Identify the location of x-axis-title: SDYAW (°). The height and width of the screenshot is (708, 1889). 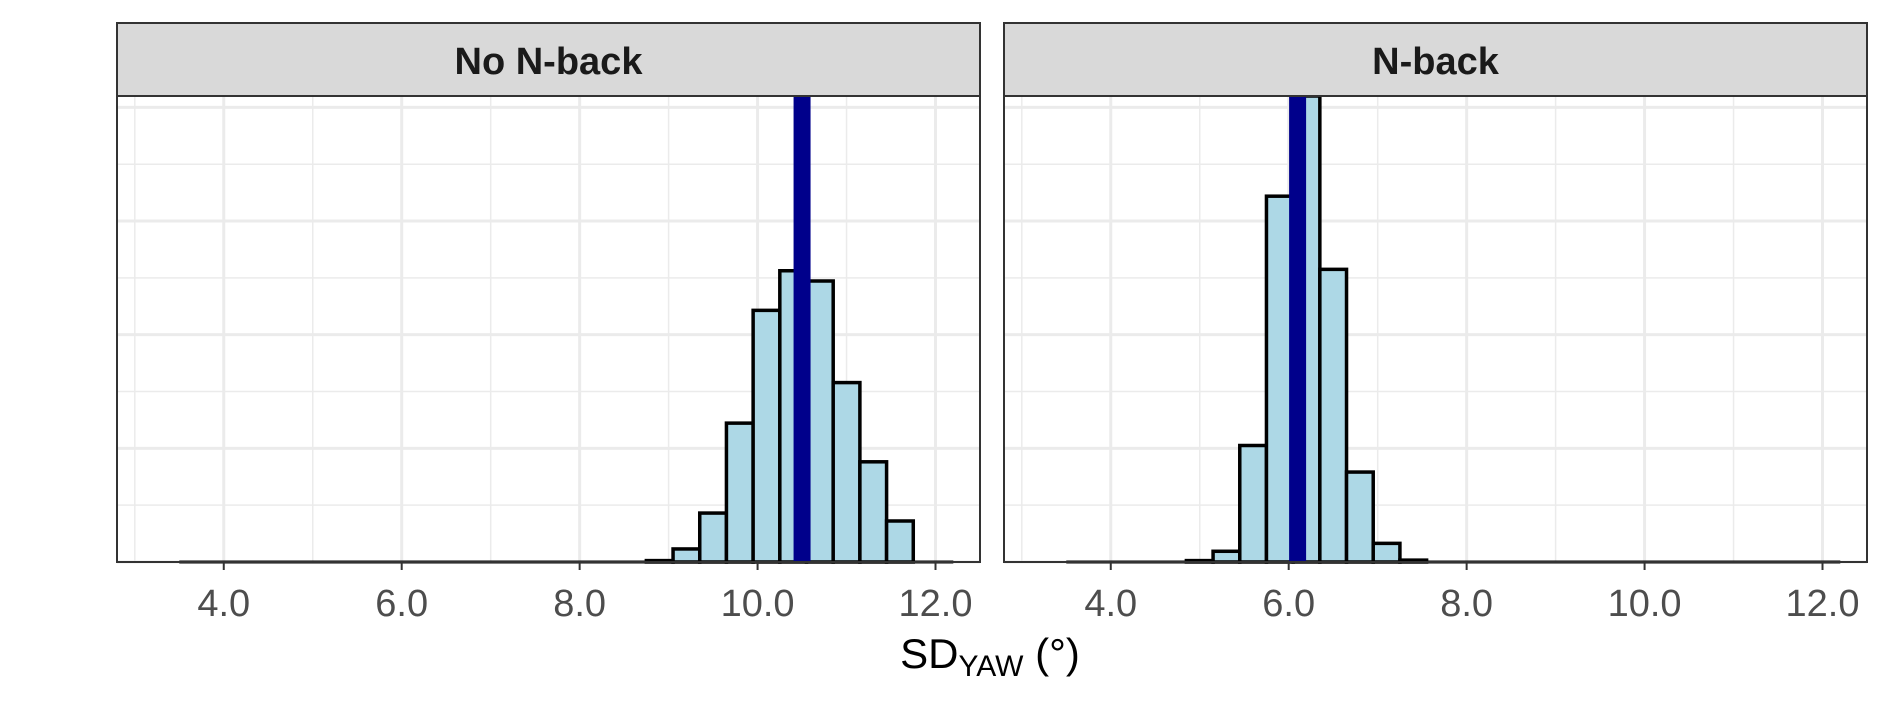
(990, 656).